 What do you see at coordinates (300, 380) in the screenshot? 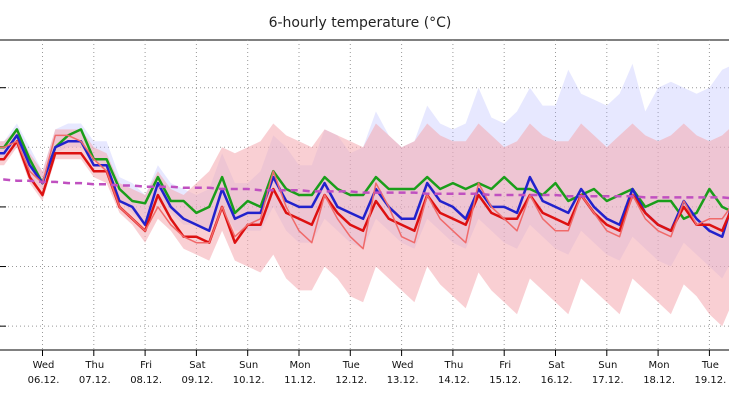
I see `x-tick-label-date: 11.12.` at bounding box center [300, 380].